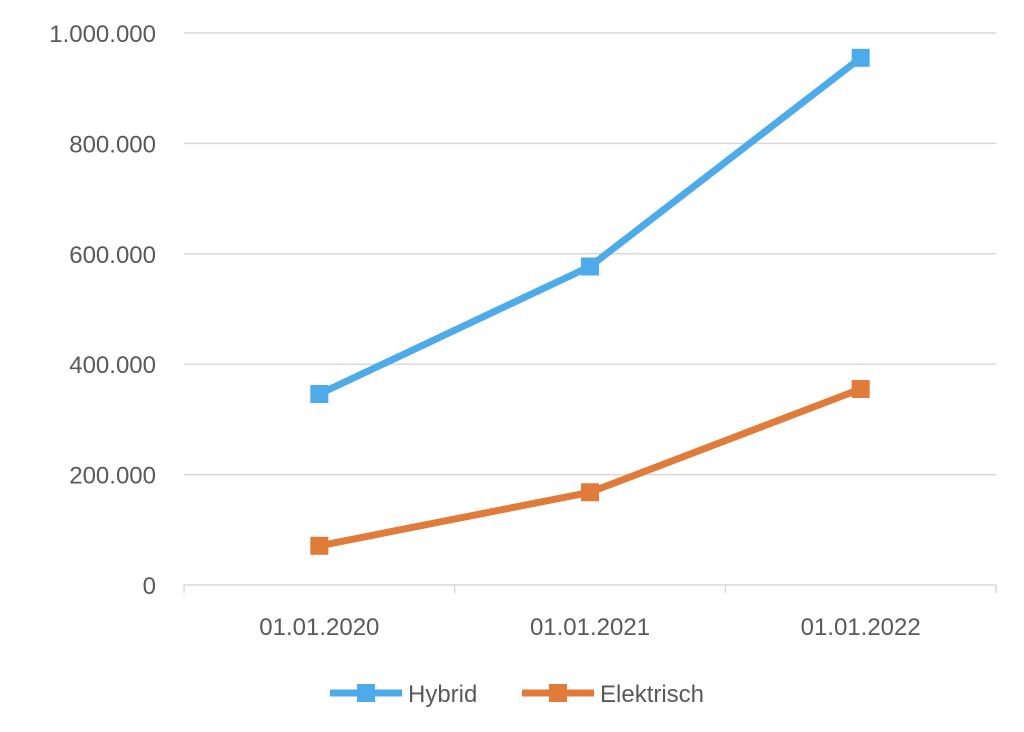 This screenshot has height=732, width=1024. What do you see at coordinates (442, 694) in the screenshot?
I see `legend-label: Hybrid` at bounding box center [442, 694].